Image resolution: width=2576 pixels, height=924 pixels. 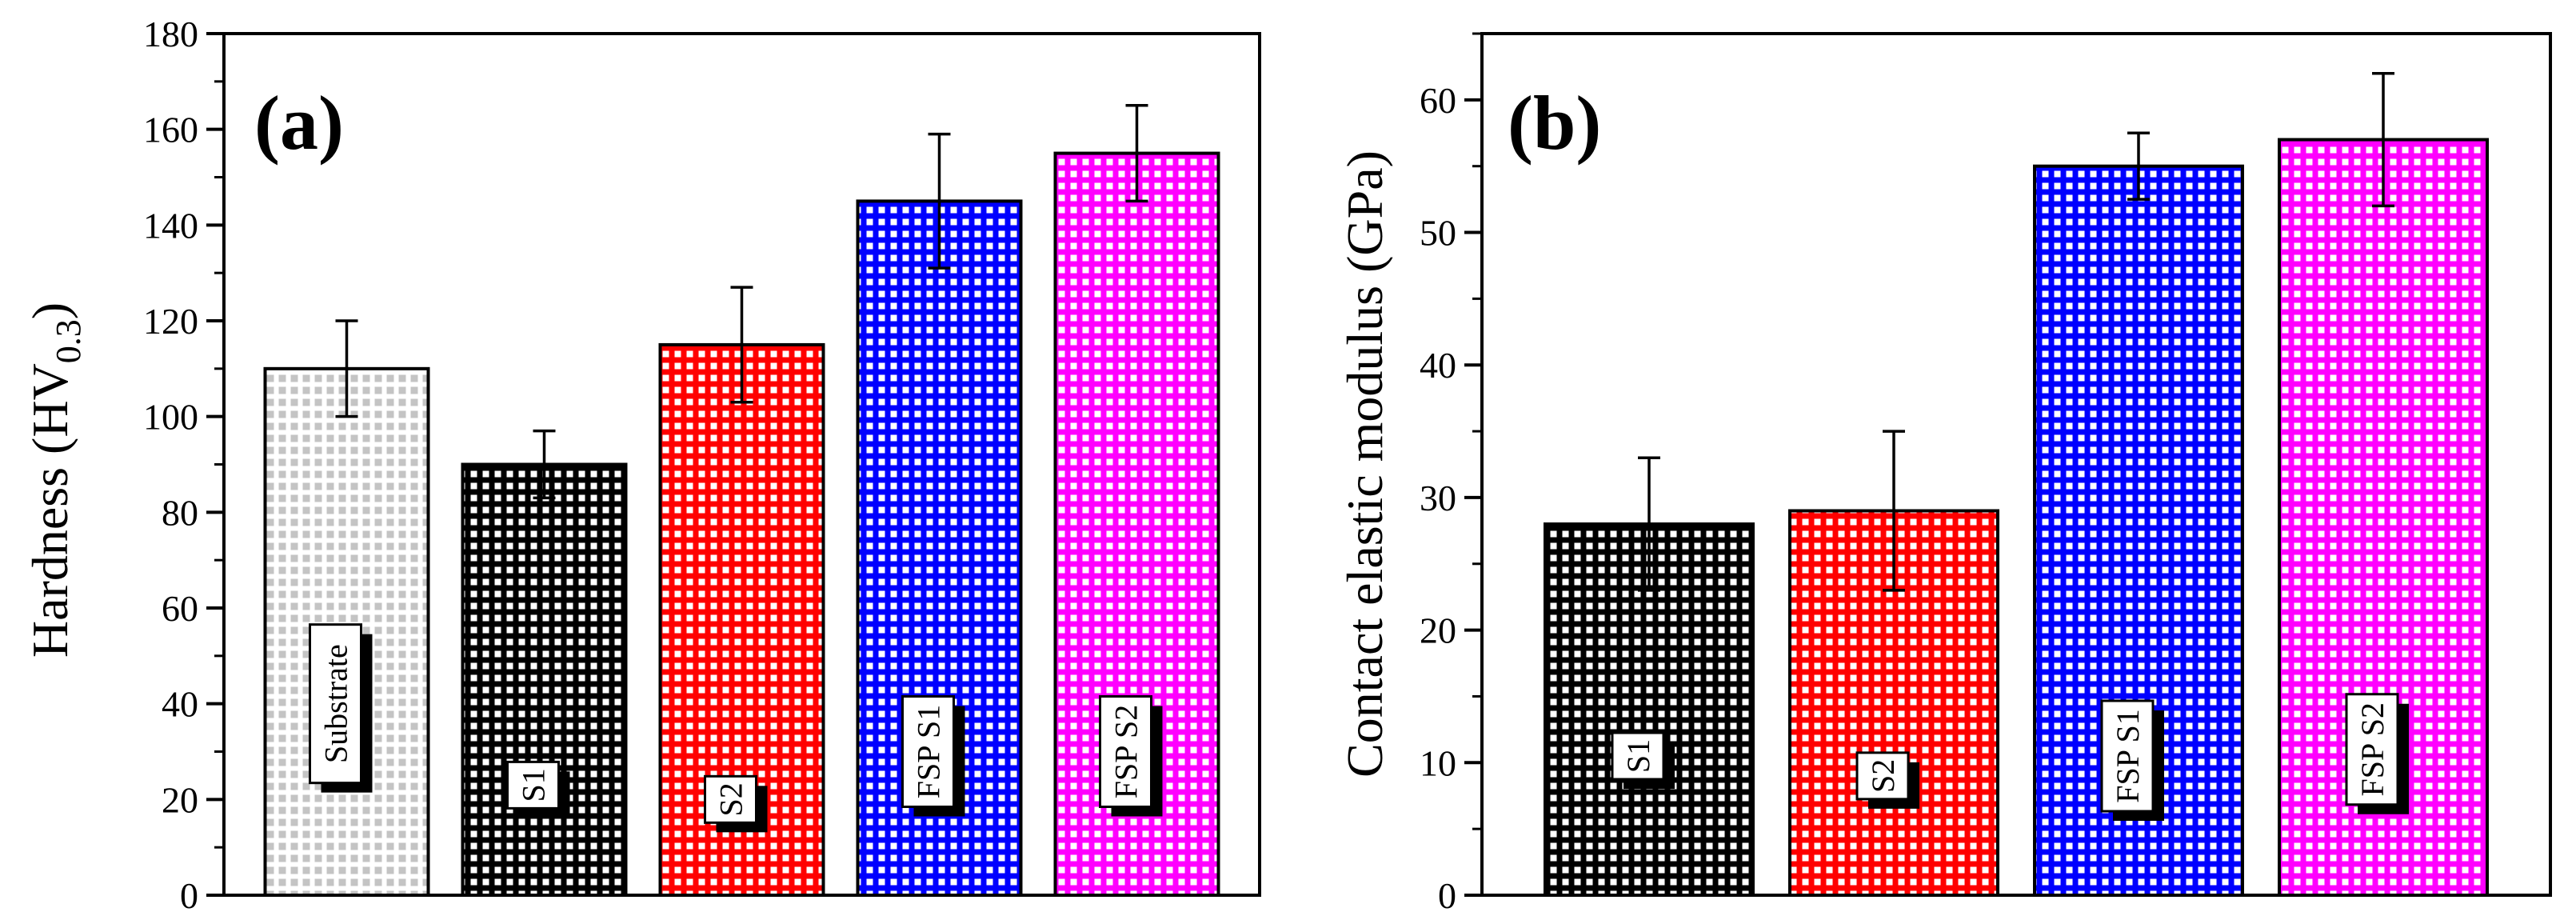 I want to click on y-axis-label-a: Hardness (HV0.3), so click(x=55, y=480).